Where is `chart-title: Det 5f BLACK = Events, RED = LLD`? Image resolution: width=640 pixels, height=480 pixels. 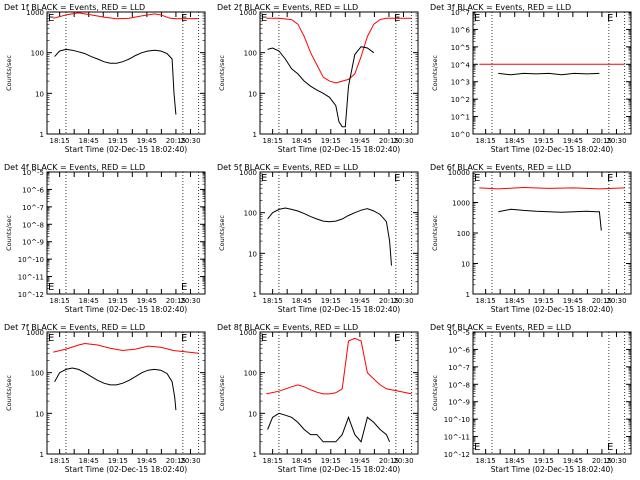 chart-title: Det 5f BLACK = Events, RED = LLD is located at coordinates (287, 167).